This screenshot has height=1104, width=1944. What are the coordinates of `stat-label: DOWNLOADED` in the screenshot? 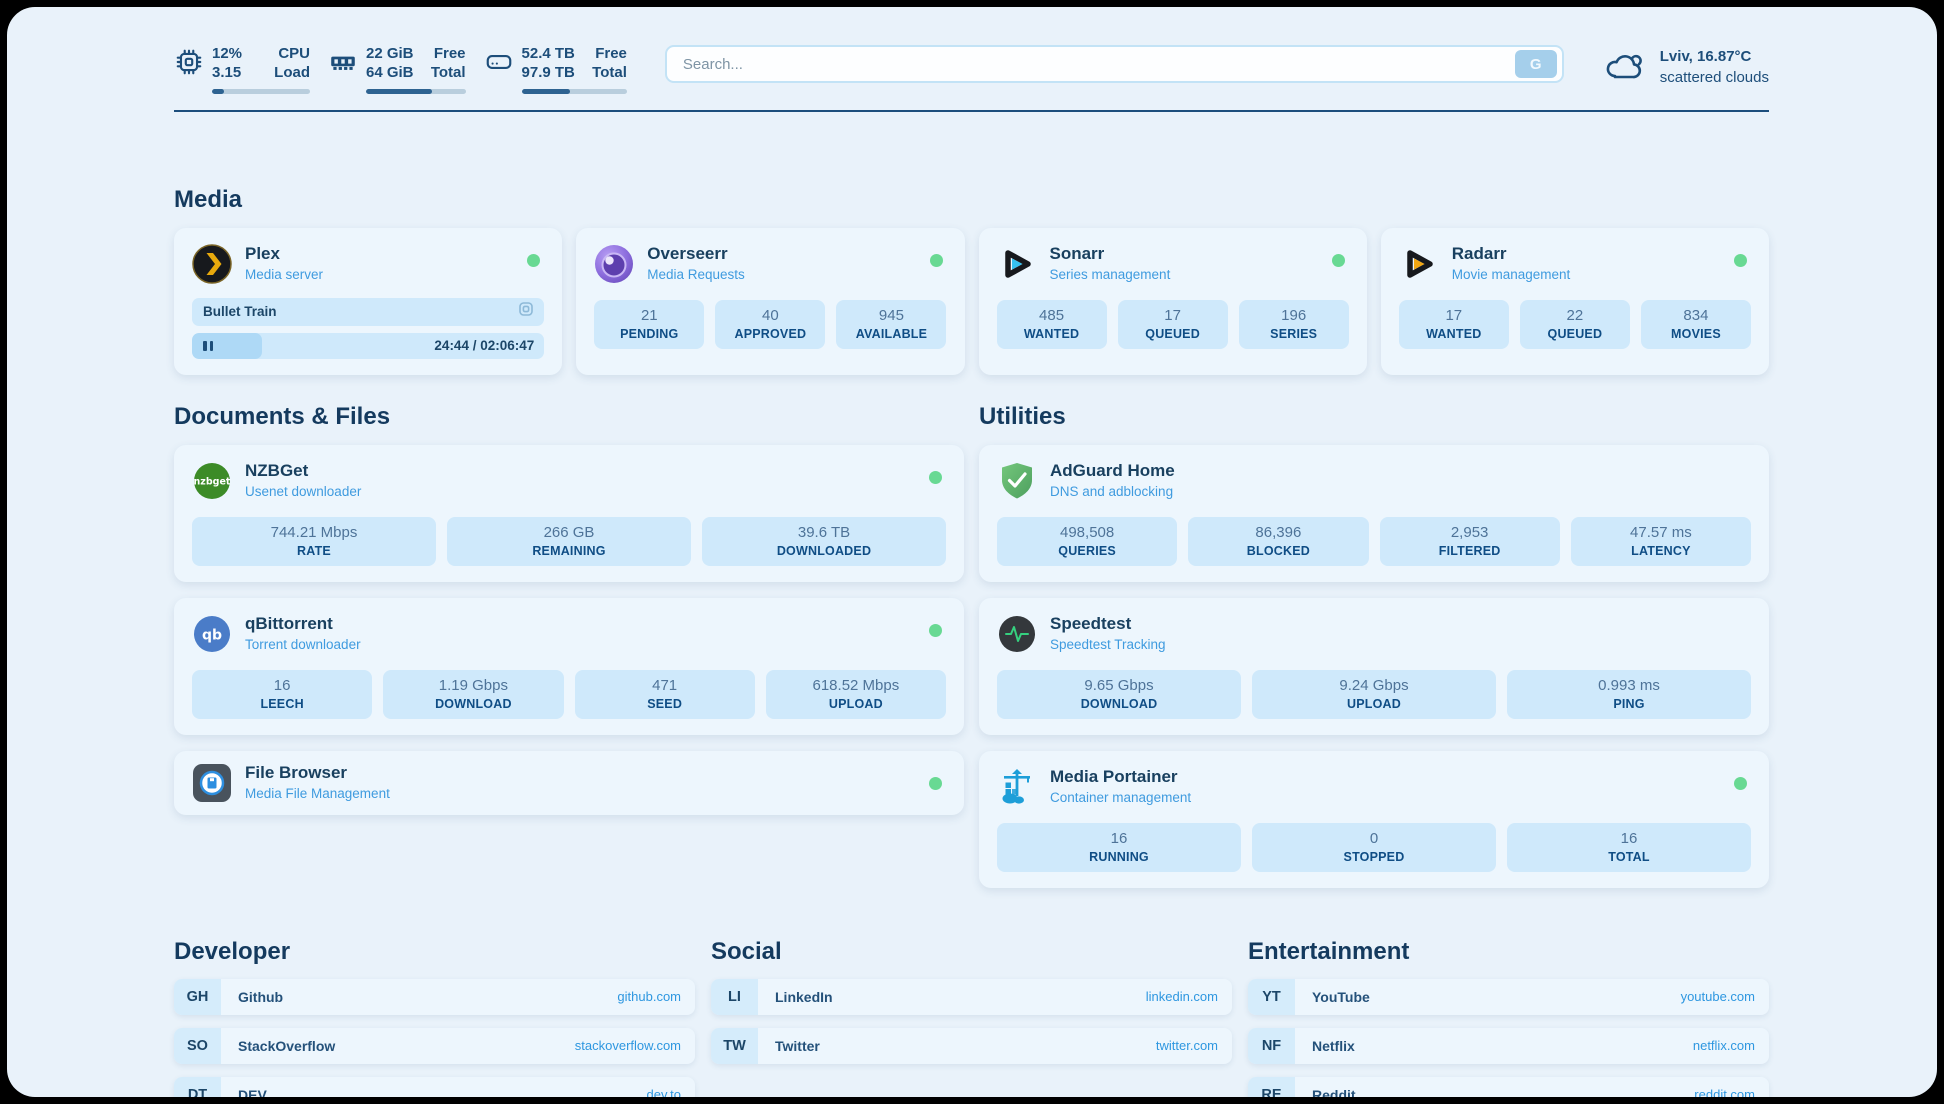 It's located at (824, 550).